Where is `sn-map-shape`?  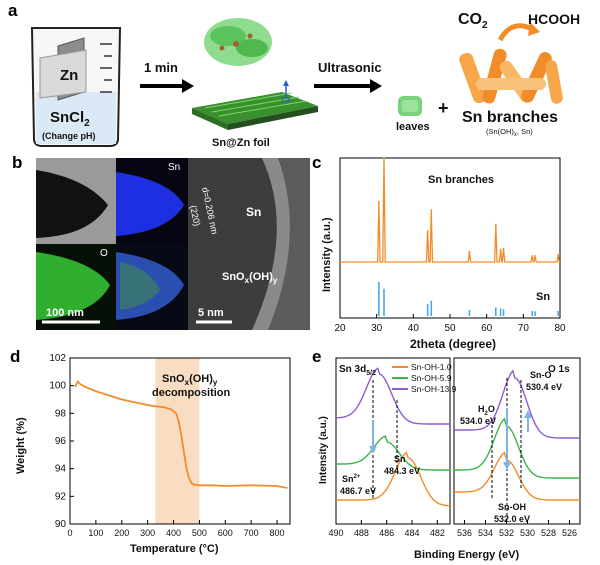 sn-map-shape is located at coordinates (150, 204).